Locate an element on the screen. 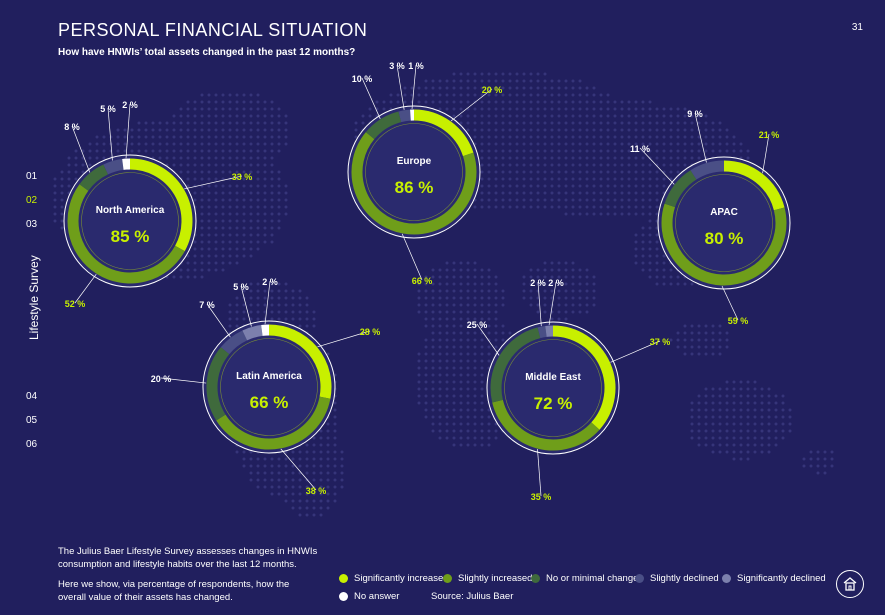 This screenshot has height=615, width=885. legend-slightly-increased: Slightly increased is located at coordinates (487, 578).